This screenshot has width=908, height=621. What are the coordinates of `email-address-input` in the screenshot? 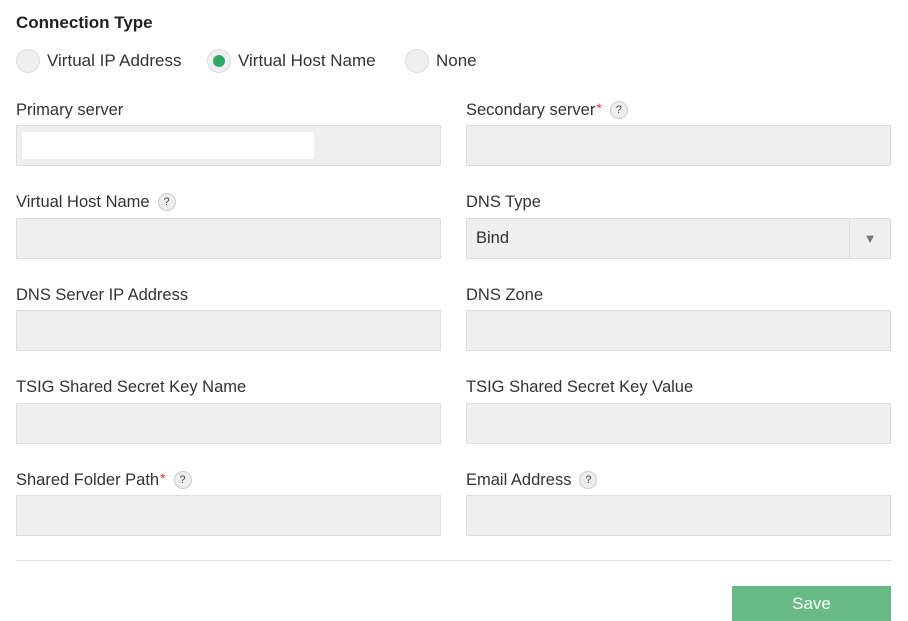 It's located at (678, 515).